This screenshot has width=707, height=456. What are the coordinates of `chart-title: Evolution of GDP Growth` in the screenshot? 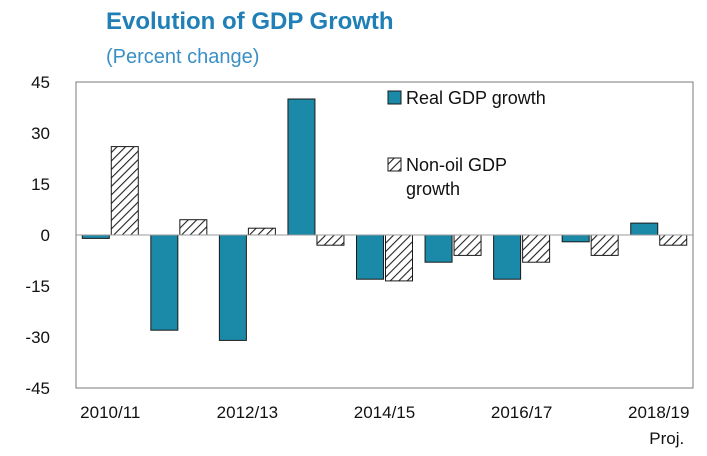 It's located at (250, 21).